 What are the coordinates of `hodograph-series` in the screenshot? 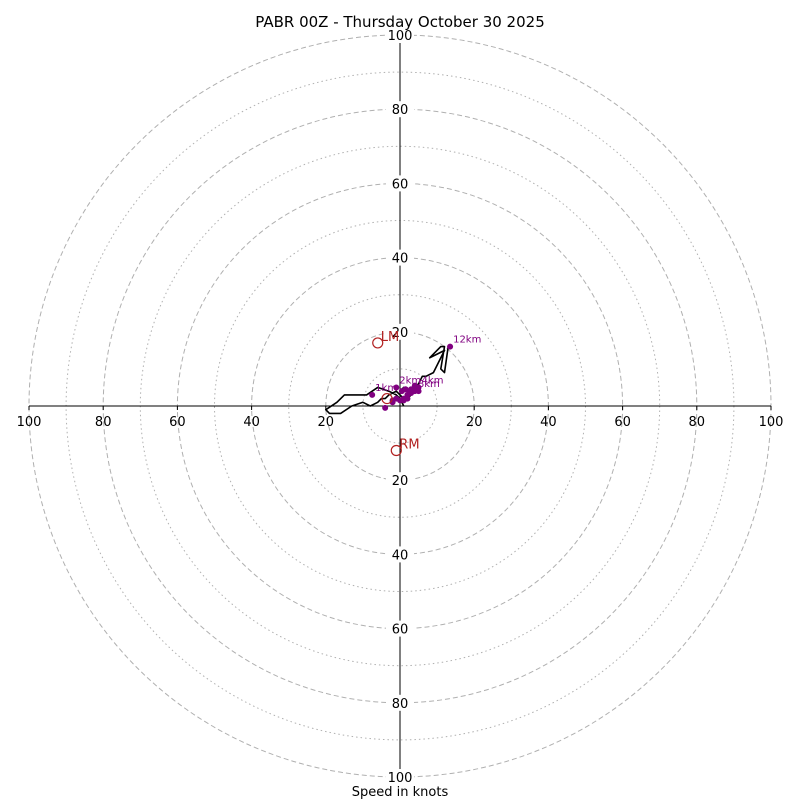 It's located at (386, 380).